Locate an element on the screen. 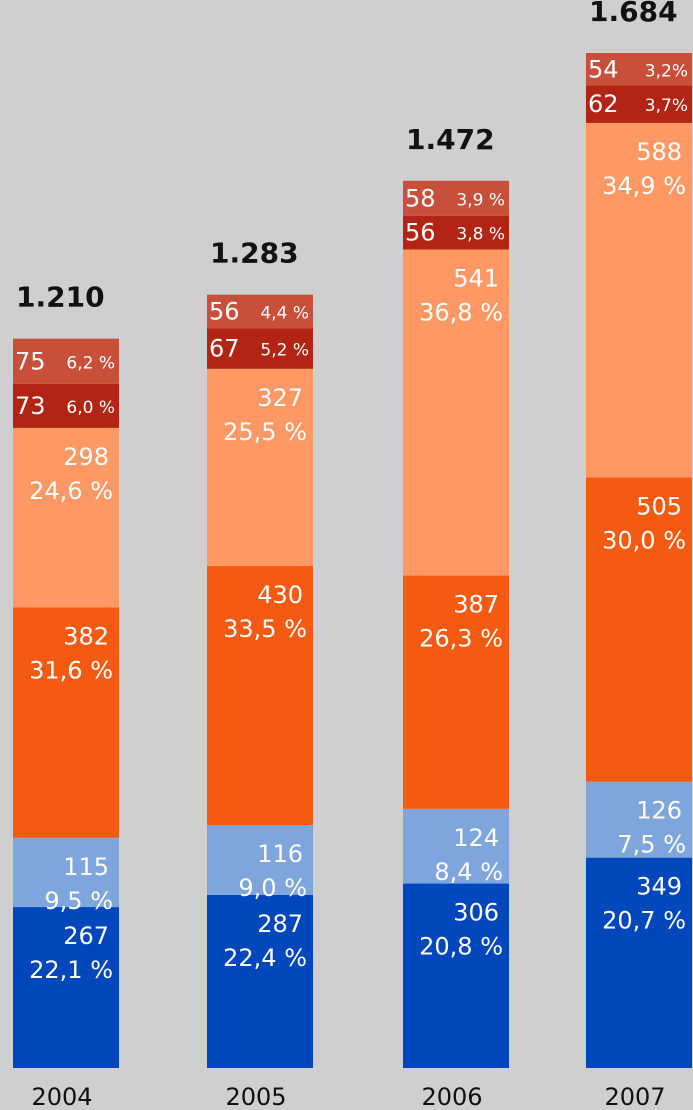 The width and height of the screenshot is (693, 1110). value-label: 287 is located at coordinates (280, 924).